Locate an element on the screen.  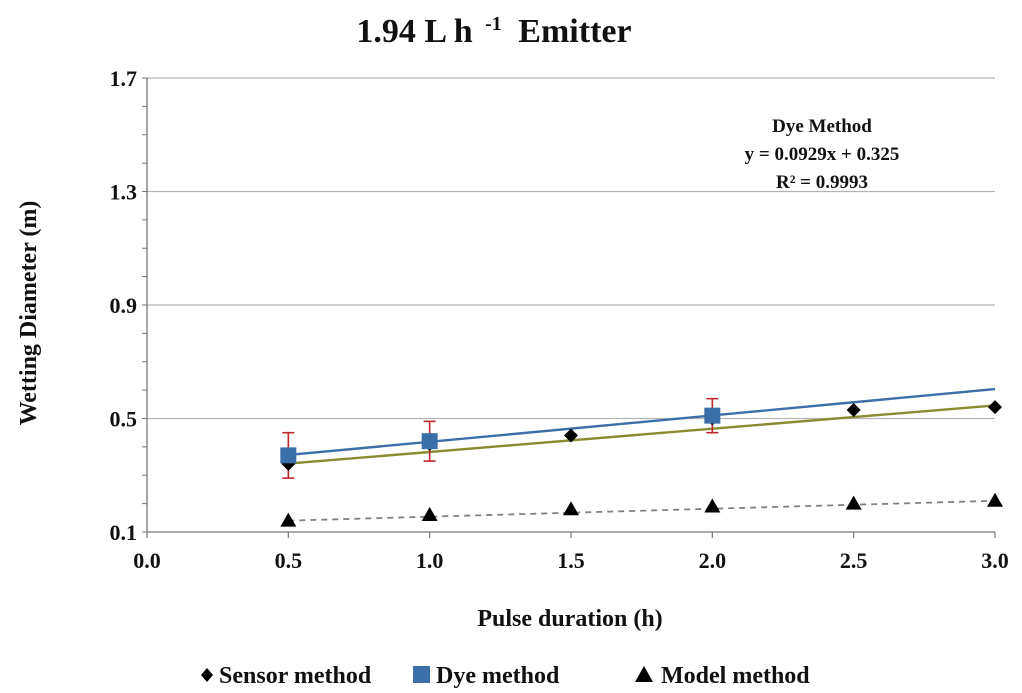
y-axis-label: Wetting Diameter (m) is located at coordinates (29, 313).